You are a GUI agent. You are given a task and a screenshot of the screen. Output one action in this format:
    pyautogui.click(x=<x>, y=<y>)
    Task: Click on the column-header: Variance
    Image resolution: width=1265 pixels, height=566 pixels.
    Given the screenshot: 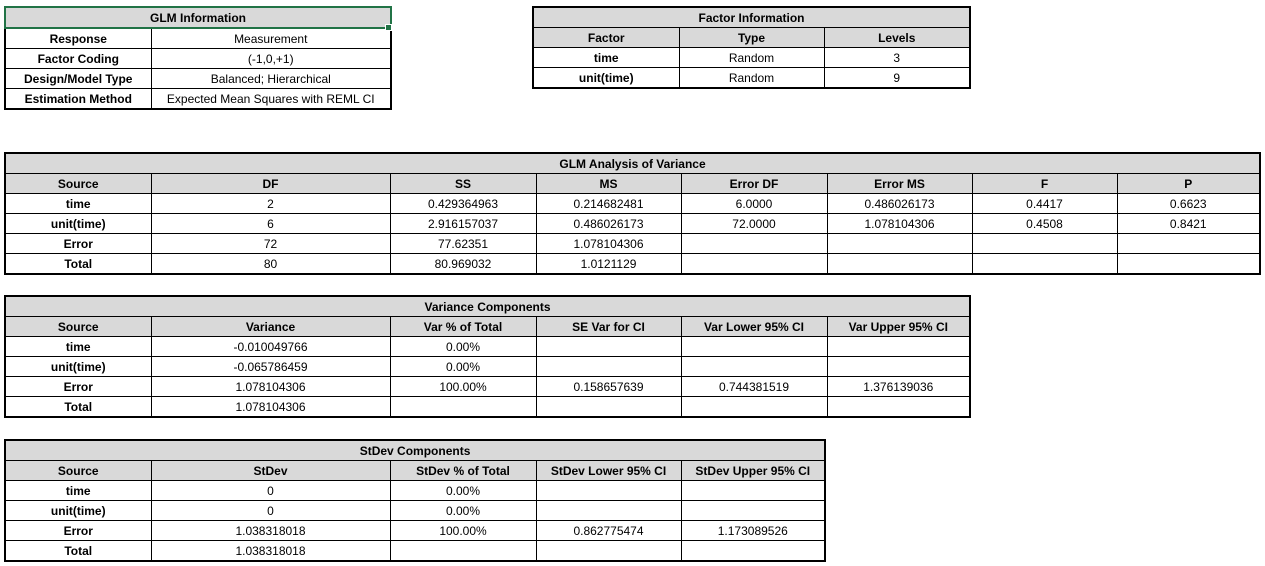 What is the action you would take?
    pyautogui.click(x=270, y=326)
    